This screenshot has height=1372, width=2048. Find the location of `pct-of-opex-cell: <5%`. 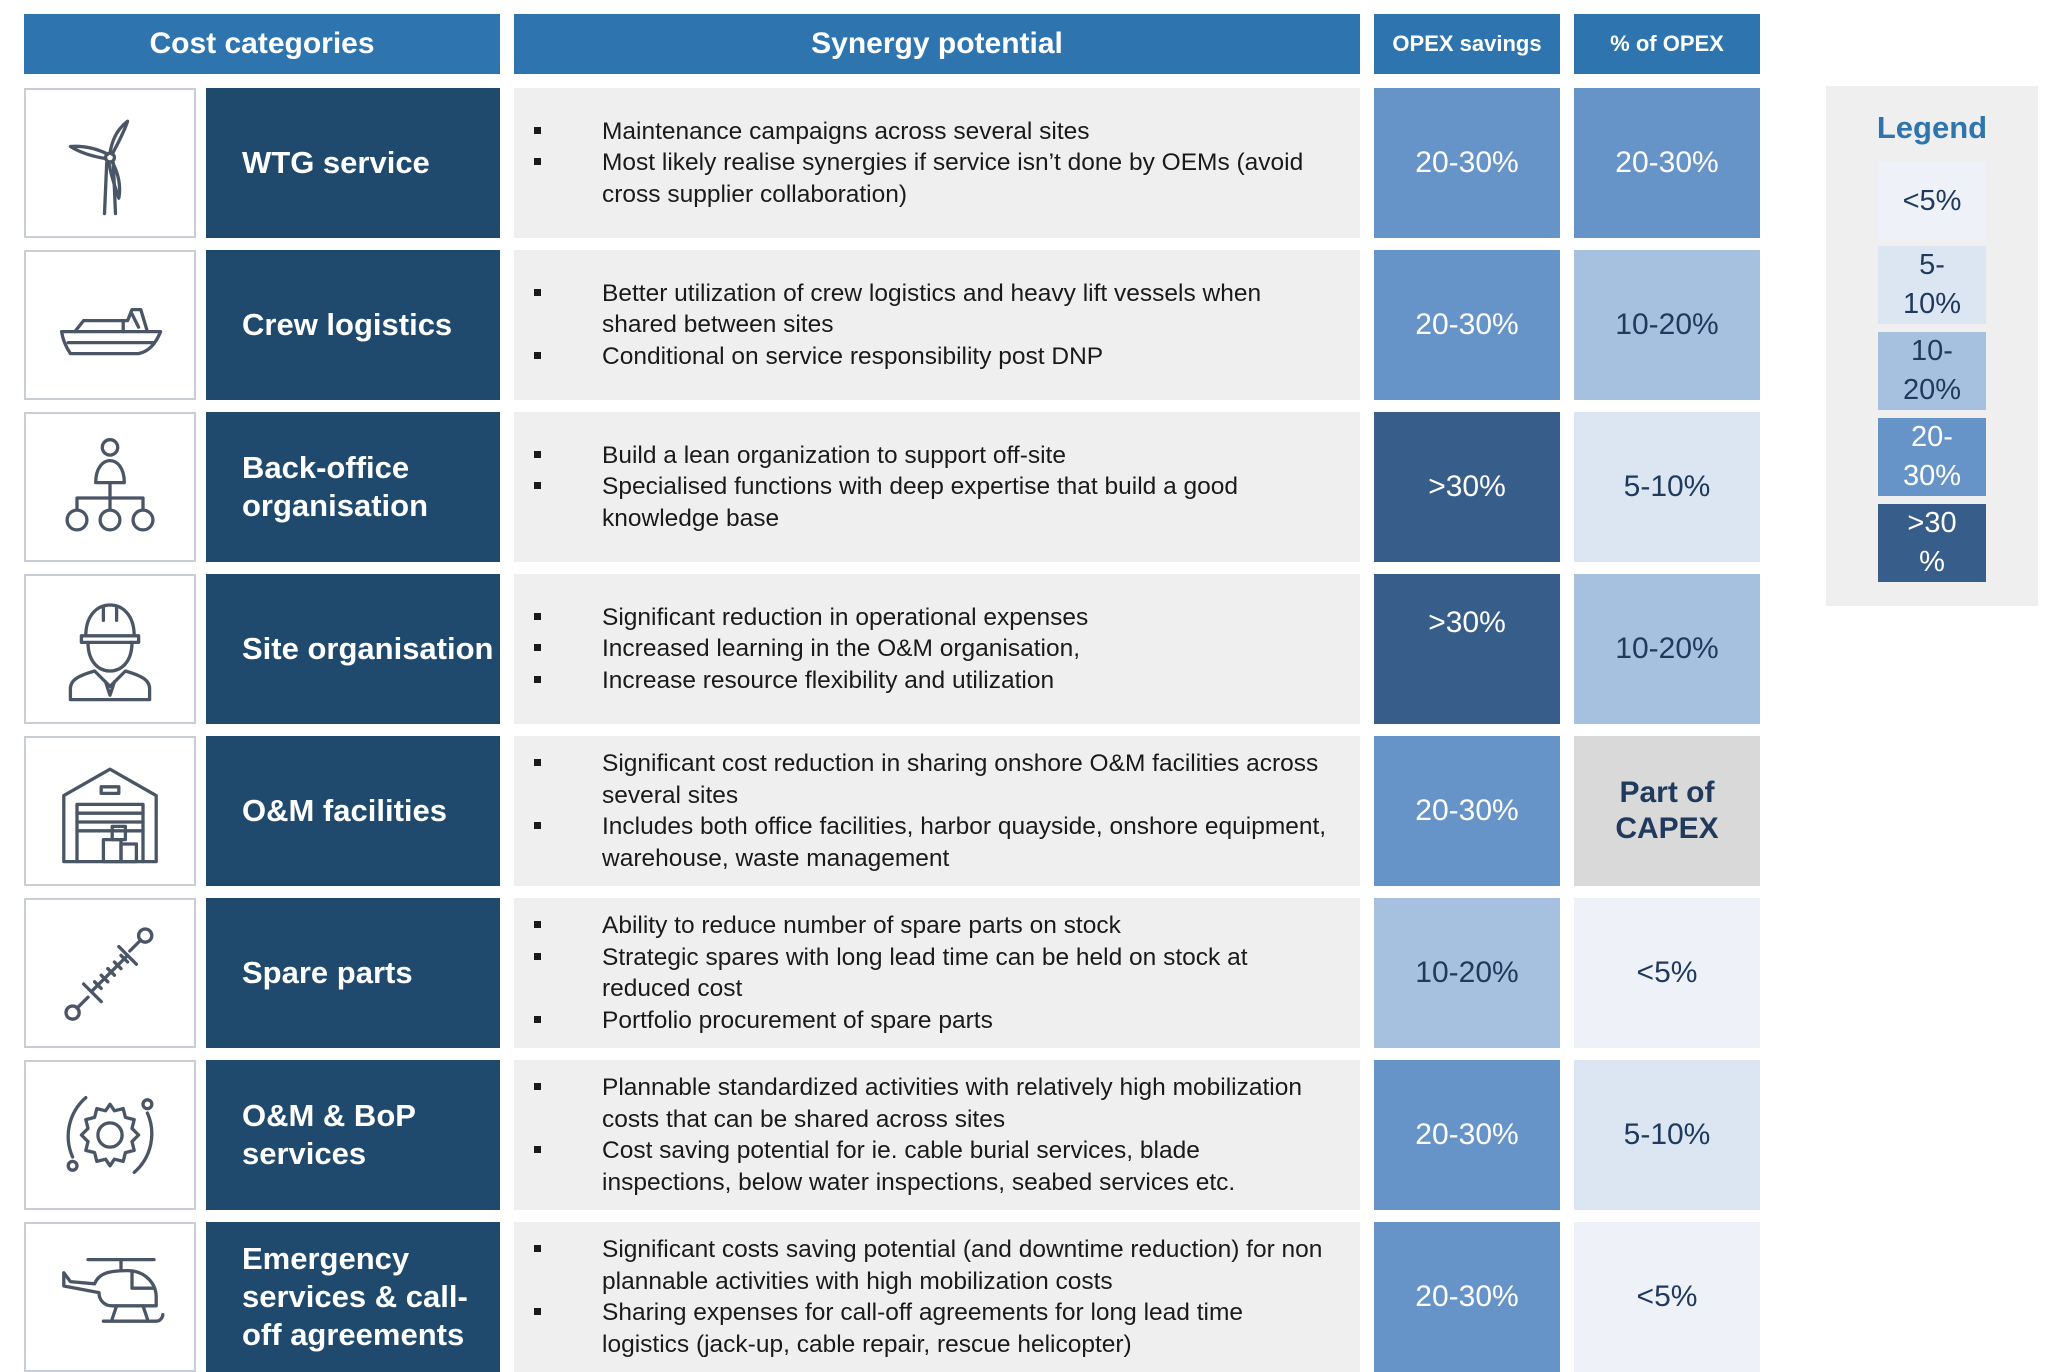

pct-of-opex-cell: <5% is located at coordinates (1667, 1297).